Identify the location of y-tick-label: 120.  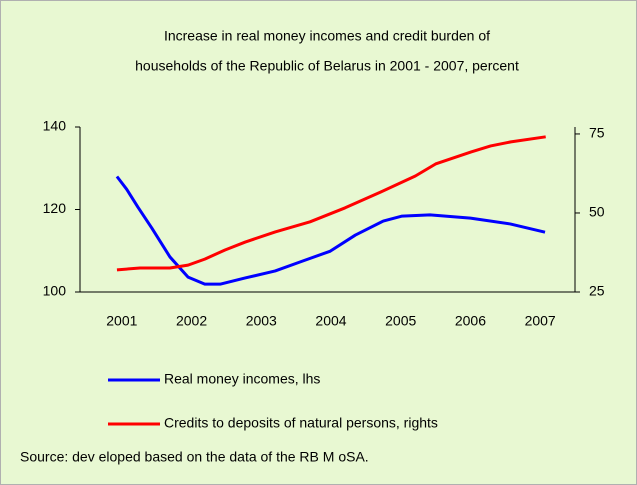
(55, 208).